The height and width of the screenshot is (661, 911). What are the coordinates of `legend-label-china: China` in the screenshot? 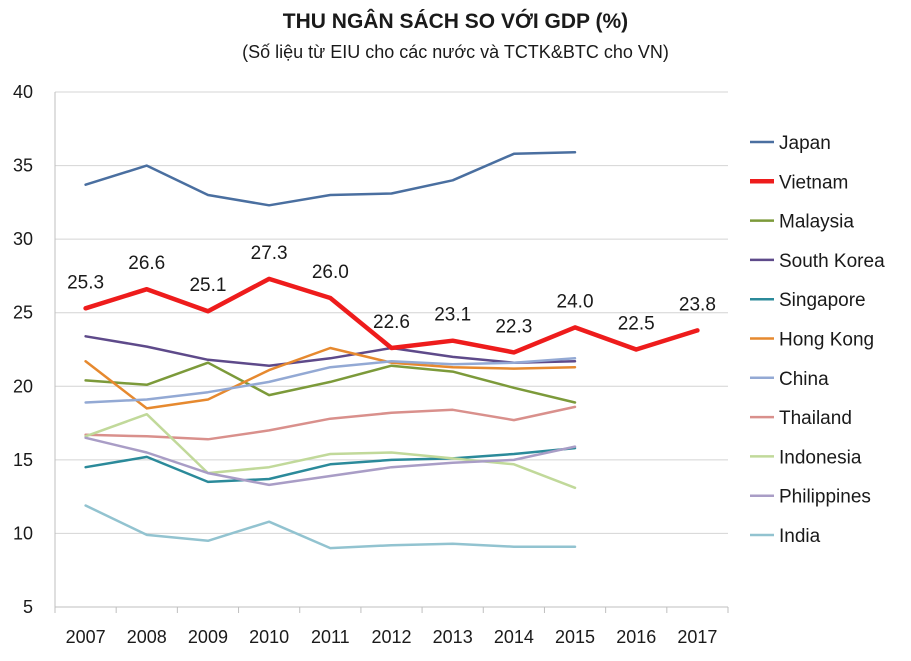 It's located at (804, 379).